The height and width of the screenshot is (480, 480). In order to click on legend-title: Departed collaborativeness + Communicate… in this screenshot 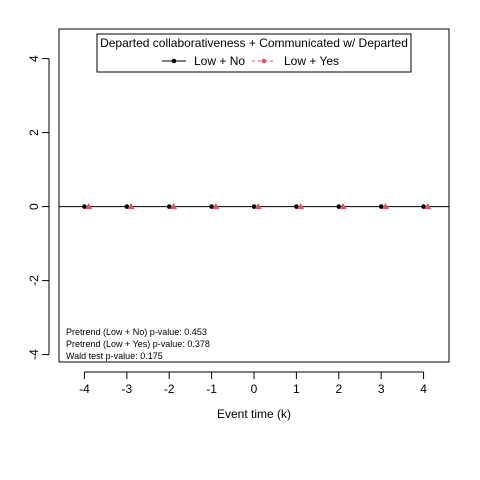, I will do `click(254, 43)`.